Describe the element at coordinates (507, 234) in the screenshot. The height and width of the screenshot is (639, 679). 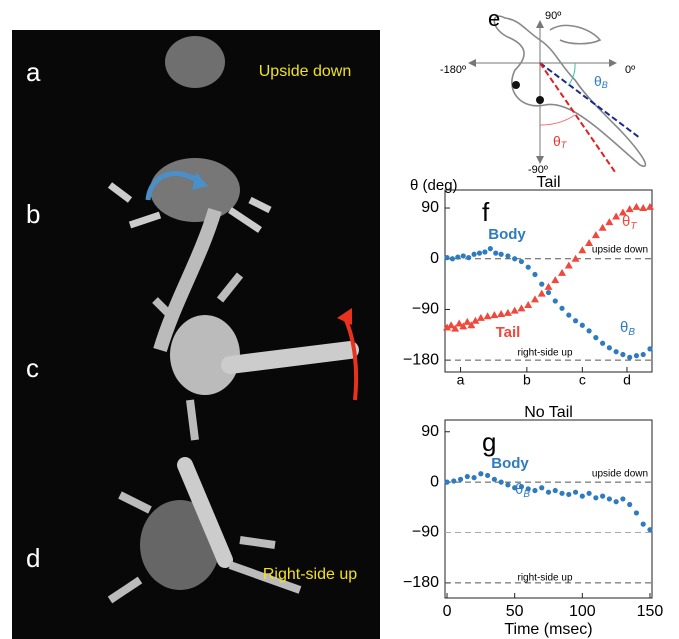
I see `series-label: Body` at that location.